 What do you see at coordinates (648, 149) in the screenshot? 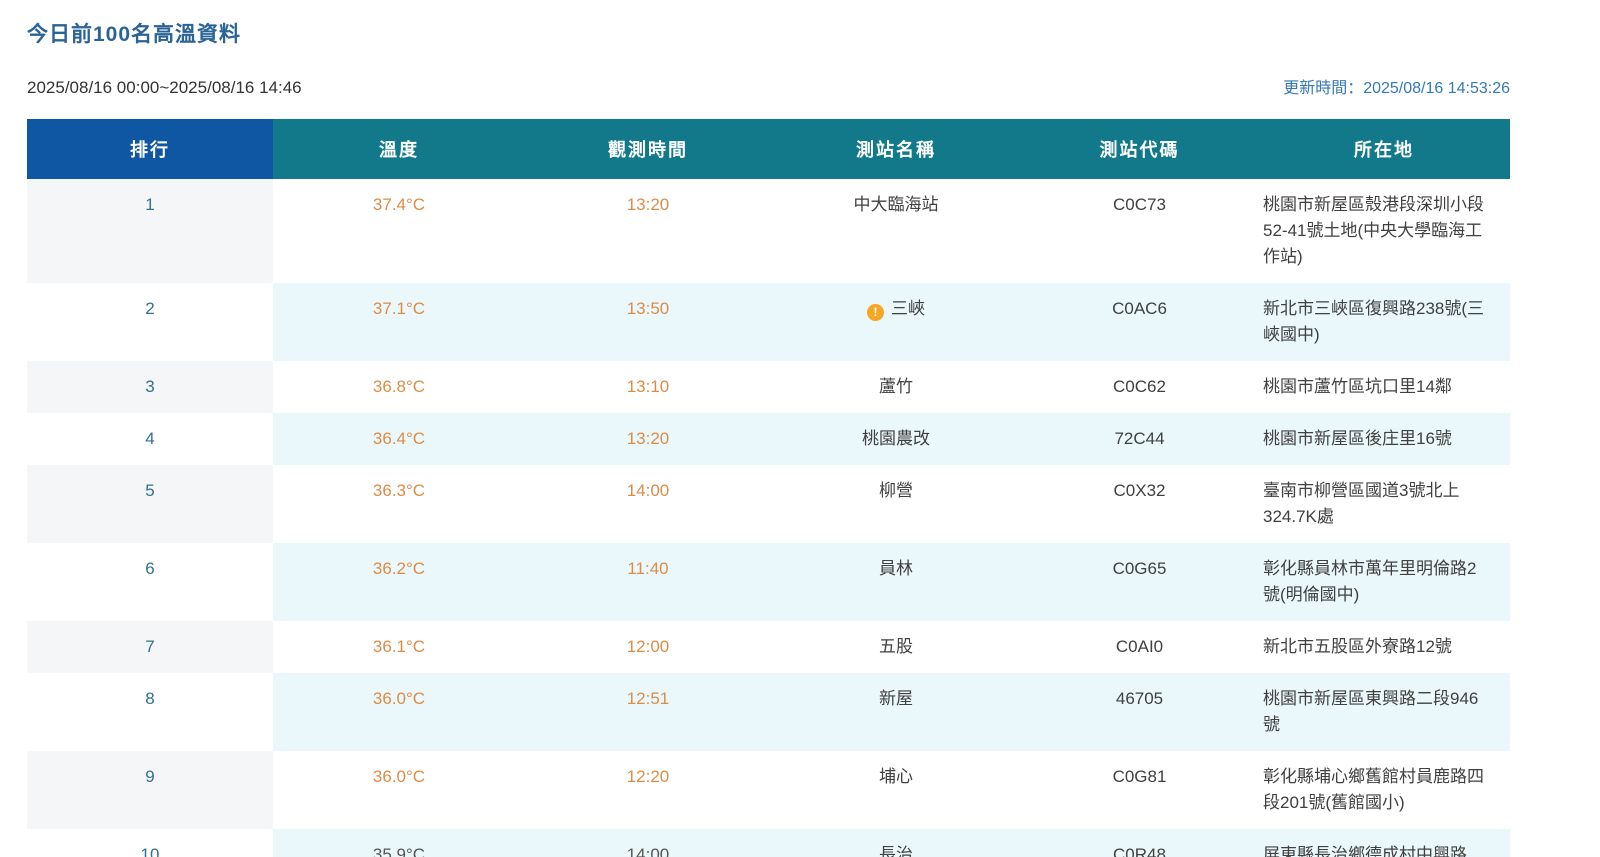
I see `column-header-obs-time: 觀測時間` at bounding box center [648, 149].